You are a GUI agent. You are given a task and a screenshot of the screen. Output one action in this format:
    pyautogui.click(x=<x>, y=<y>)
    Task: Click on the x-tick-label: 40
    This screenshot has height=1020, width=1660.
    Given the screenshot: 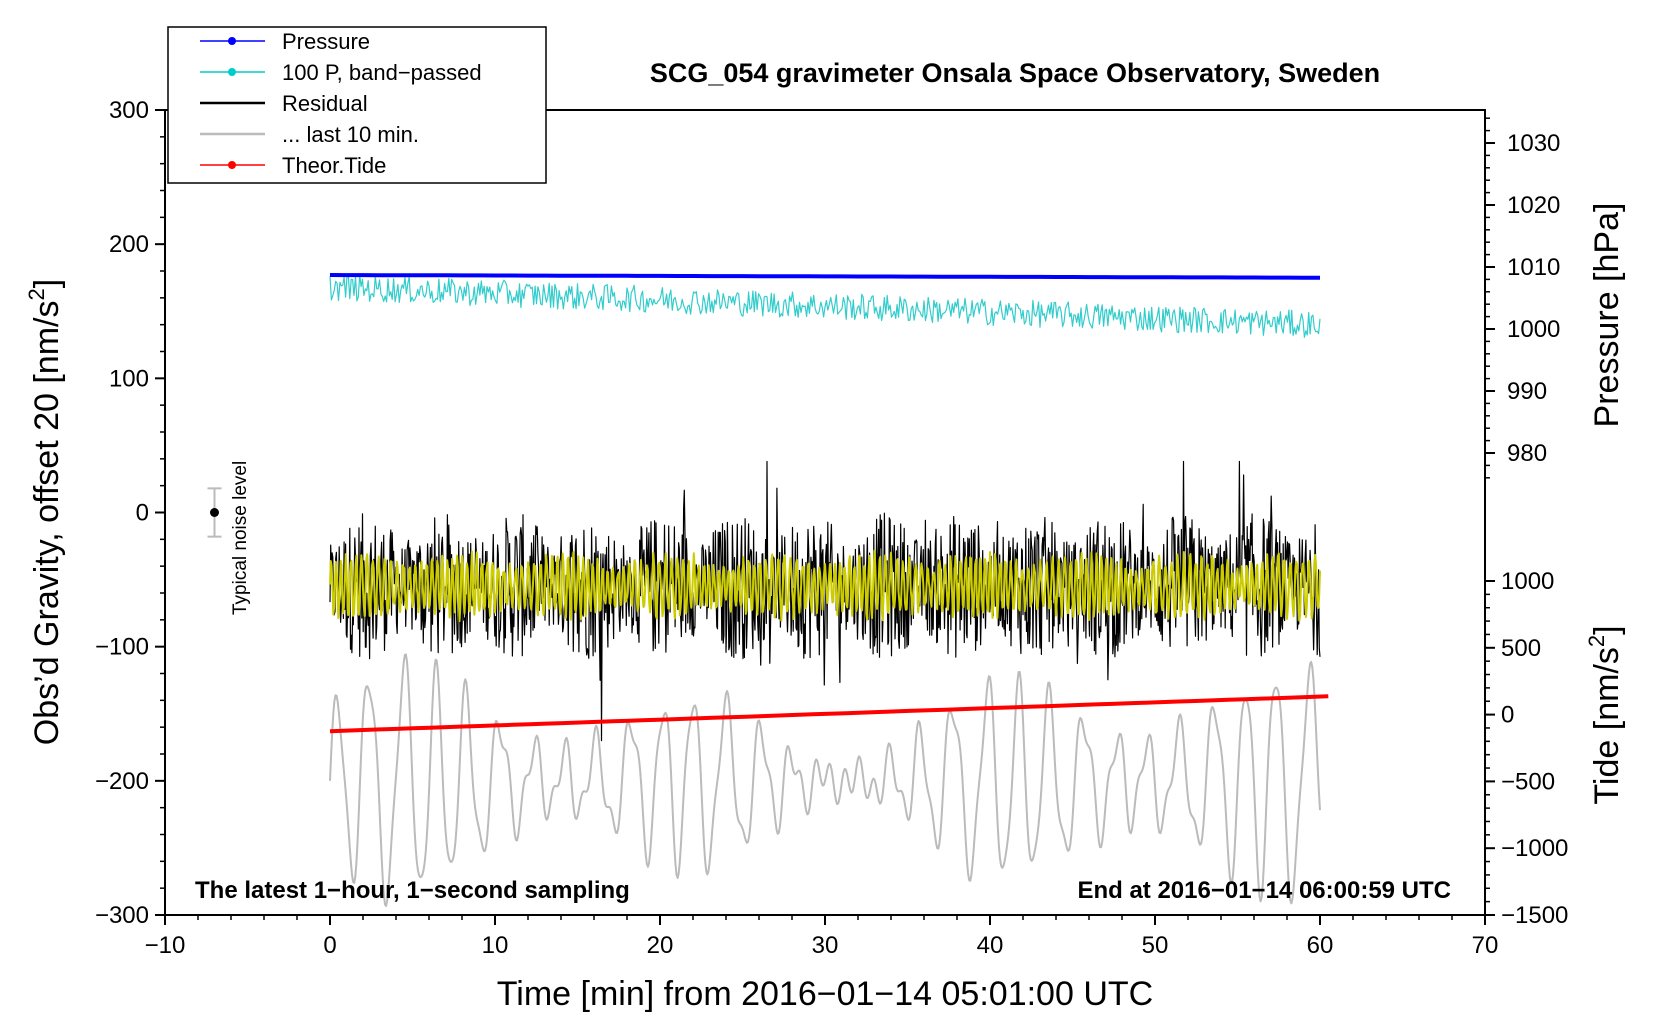 What is the action you would take?
    pyautogui.click(x=990, y=945)
    